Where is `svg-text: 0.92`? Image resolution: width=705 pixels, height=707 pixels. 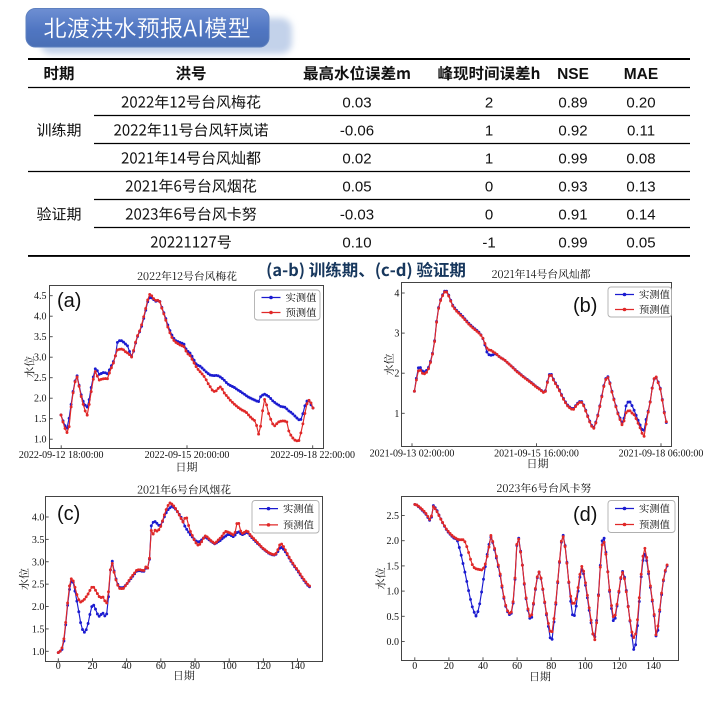 svg-text: 0.92 is located at coordinates (572, 131).